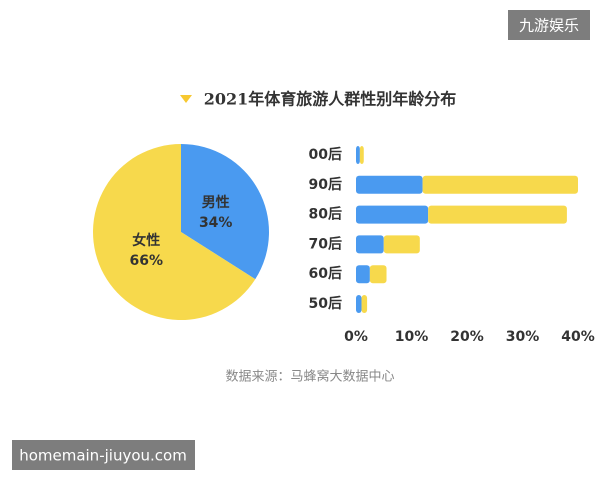  What do you see at coordinates (356, 337) in the screenshot?
I see `x-tick-label: 0%` at bounding box center [356, 337].